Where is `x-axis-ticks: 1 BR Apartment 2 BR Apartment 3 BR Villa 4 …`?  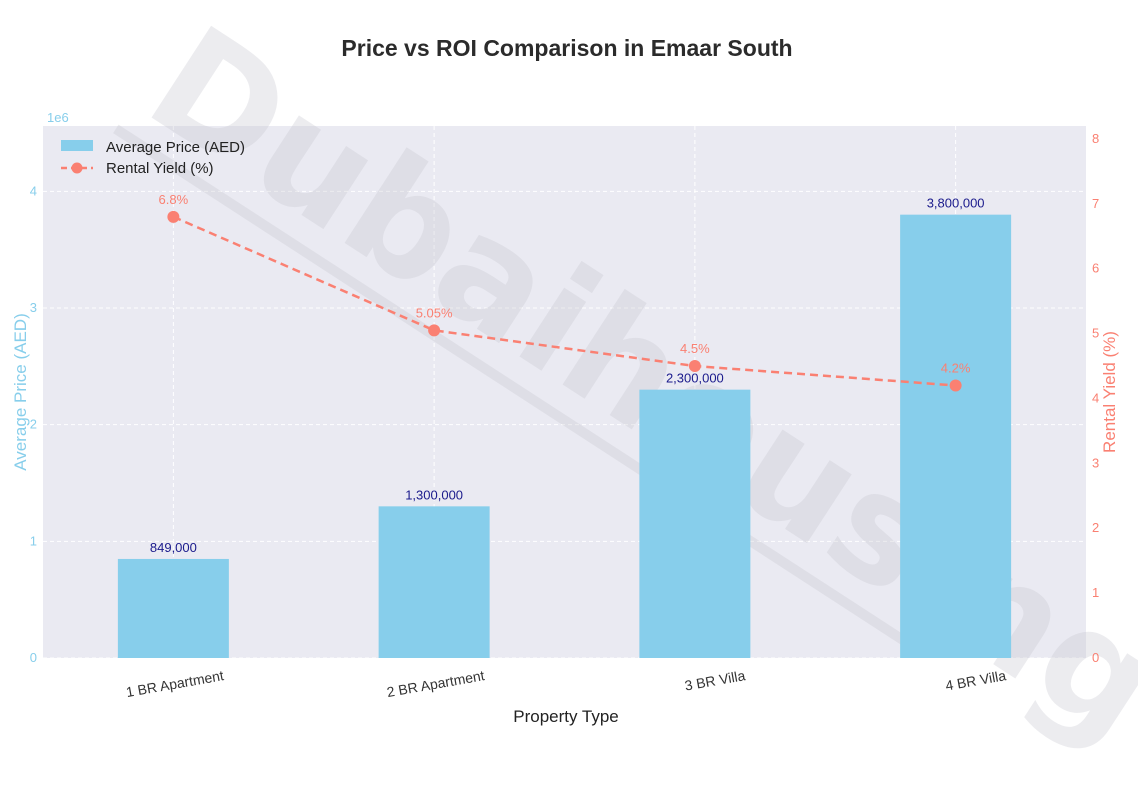 x-axis-ticks: 1 BR Apartment 2 BR Apartment 3 BR Villa 4 … is located at coordinates (566, 683).